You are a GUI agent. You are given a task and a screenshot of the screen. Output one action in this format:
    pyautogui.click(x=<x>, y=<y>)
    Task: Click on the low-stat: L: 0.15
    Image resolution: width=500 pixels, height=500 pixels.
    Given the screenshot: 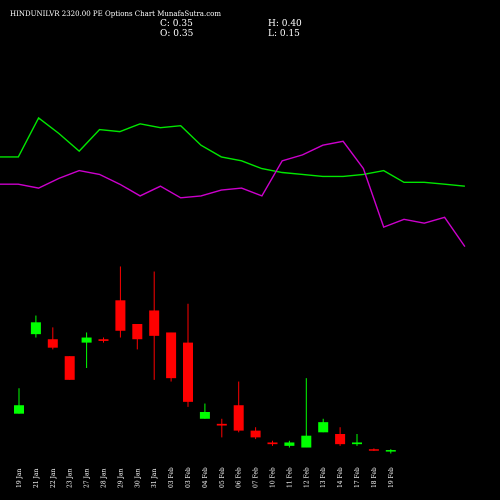 What is the action you would take?
    pyautogui.click(x=284, y=34)
    